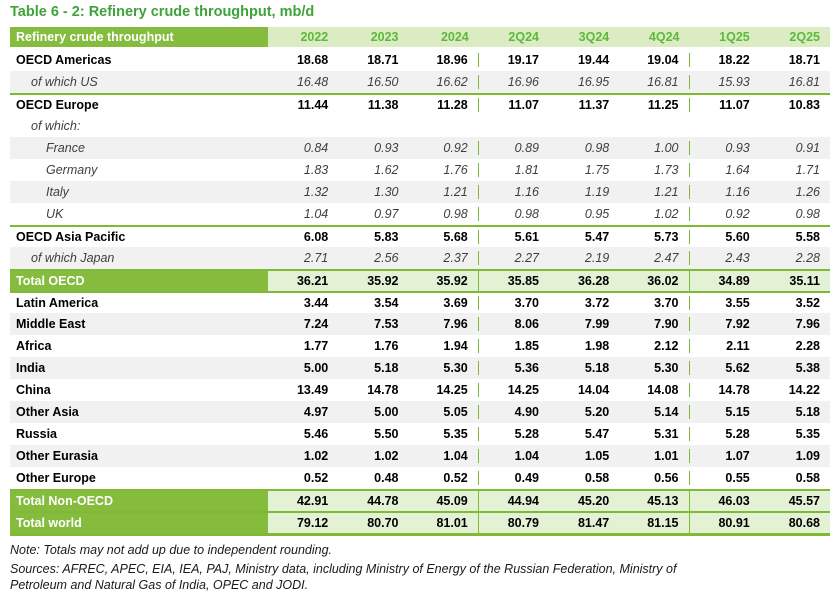 The height and width of the screenshot is (597, 840). I want to click on value-cell: 35.11, so click(794, 281).